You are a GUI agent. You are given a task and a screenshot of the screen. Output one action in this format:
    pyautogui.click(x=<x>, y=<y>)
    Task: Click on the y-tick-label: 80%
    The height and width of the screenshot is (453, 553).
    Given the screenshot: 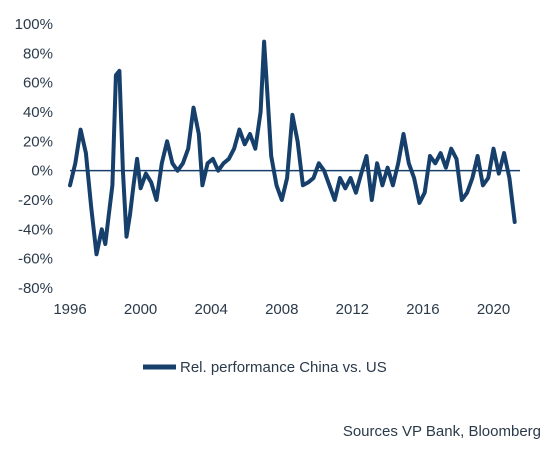 What is the action you would take?
    pyautogui.click(x=38, y=53)
    